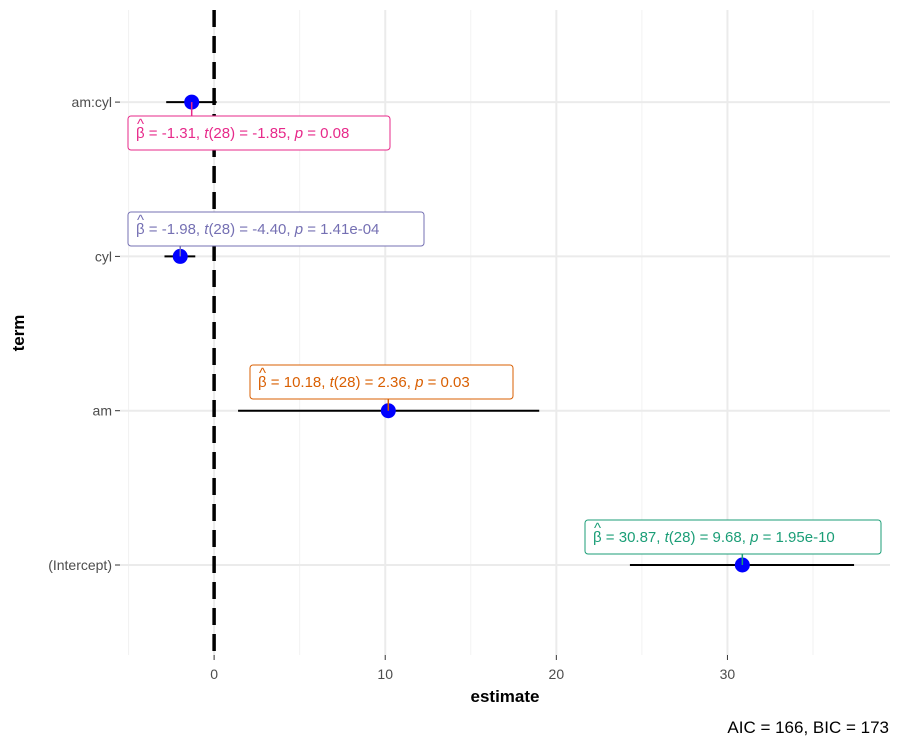 This screenshot has height=750, width=900. I want to click on coefficient-label: ^β = -1.98, t(28) = -4.40, p = 1.41e-04, so click(276, 234).